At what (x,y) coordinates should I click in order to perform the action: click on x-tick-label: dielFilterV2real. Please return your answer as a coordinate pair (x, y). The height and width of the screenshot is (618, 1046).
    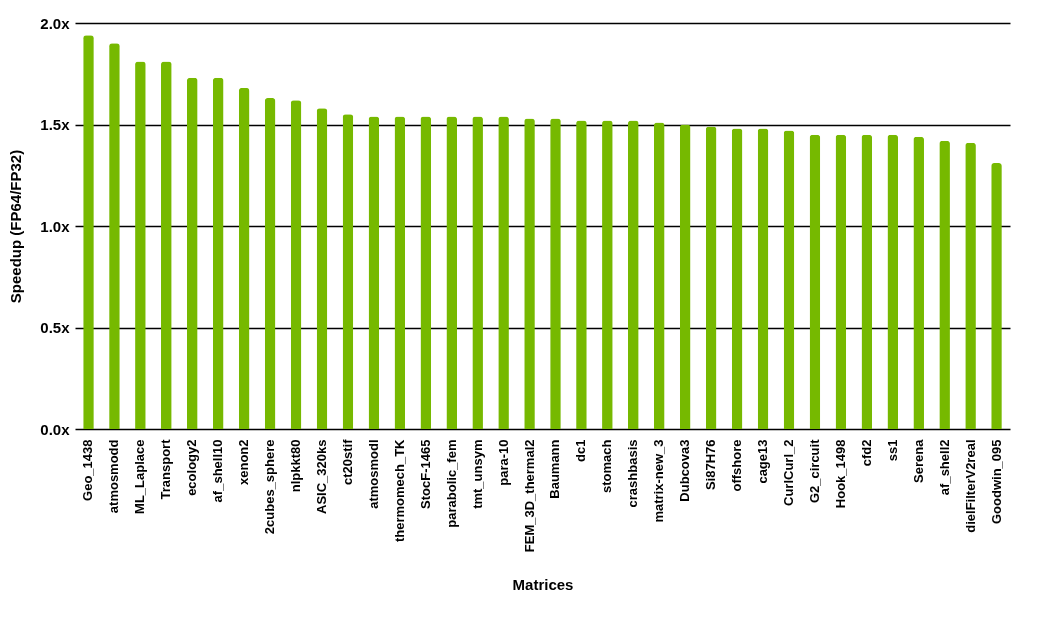
    Looking at the image, I should click on (970, 486).